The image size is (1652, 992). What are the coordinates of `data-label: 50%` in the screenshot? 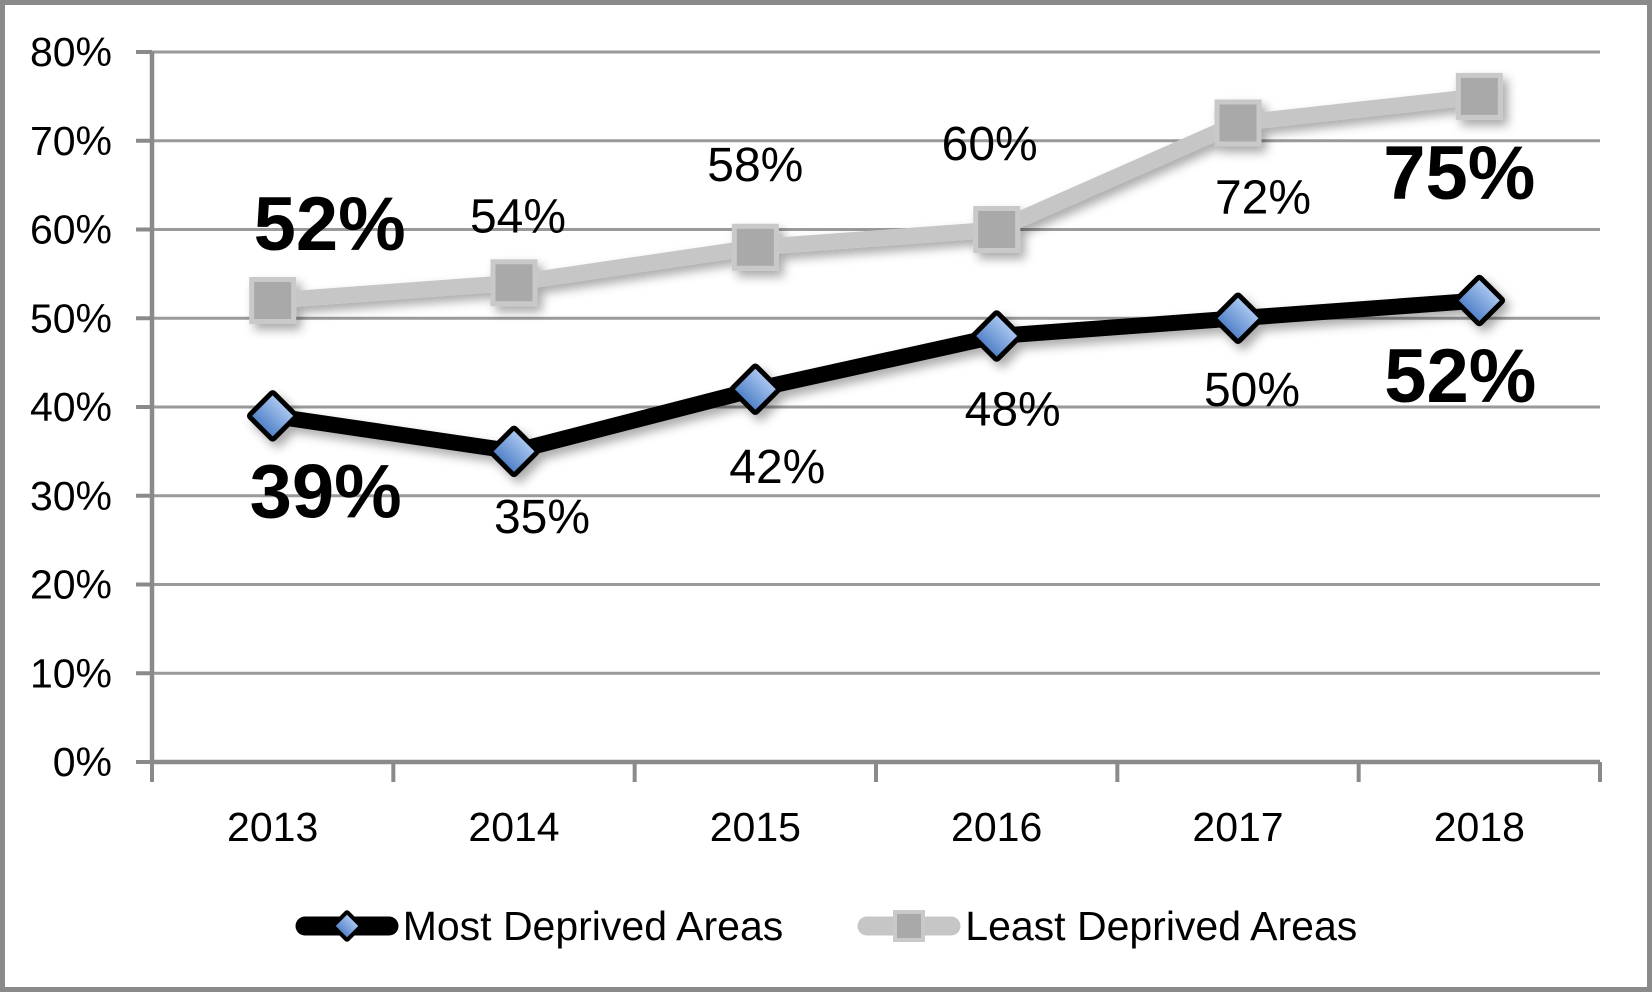 It's located at (1252, 390).